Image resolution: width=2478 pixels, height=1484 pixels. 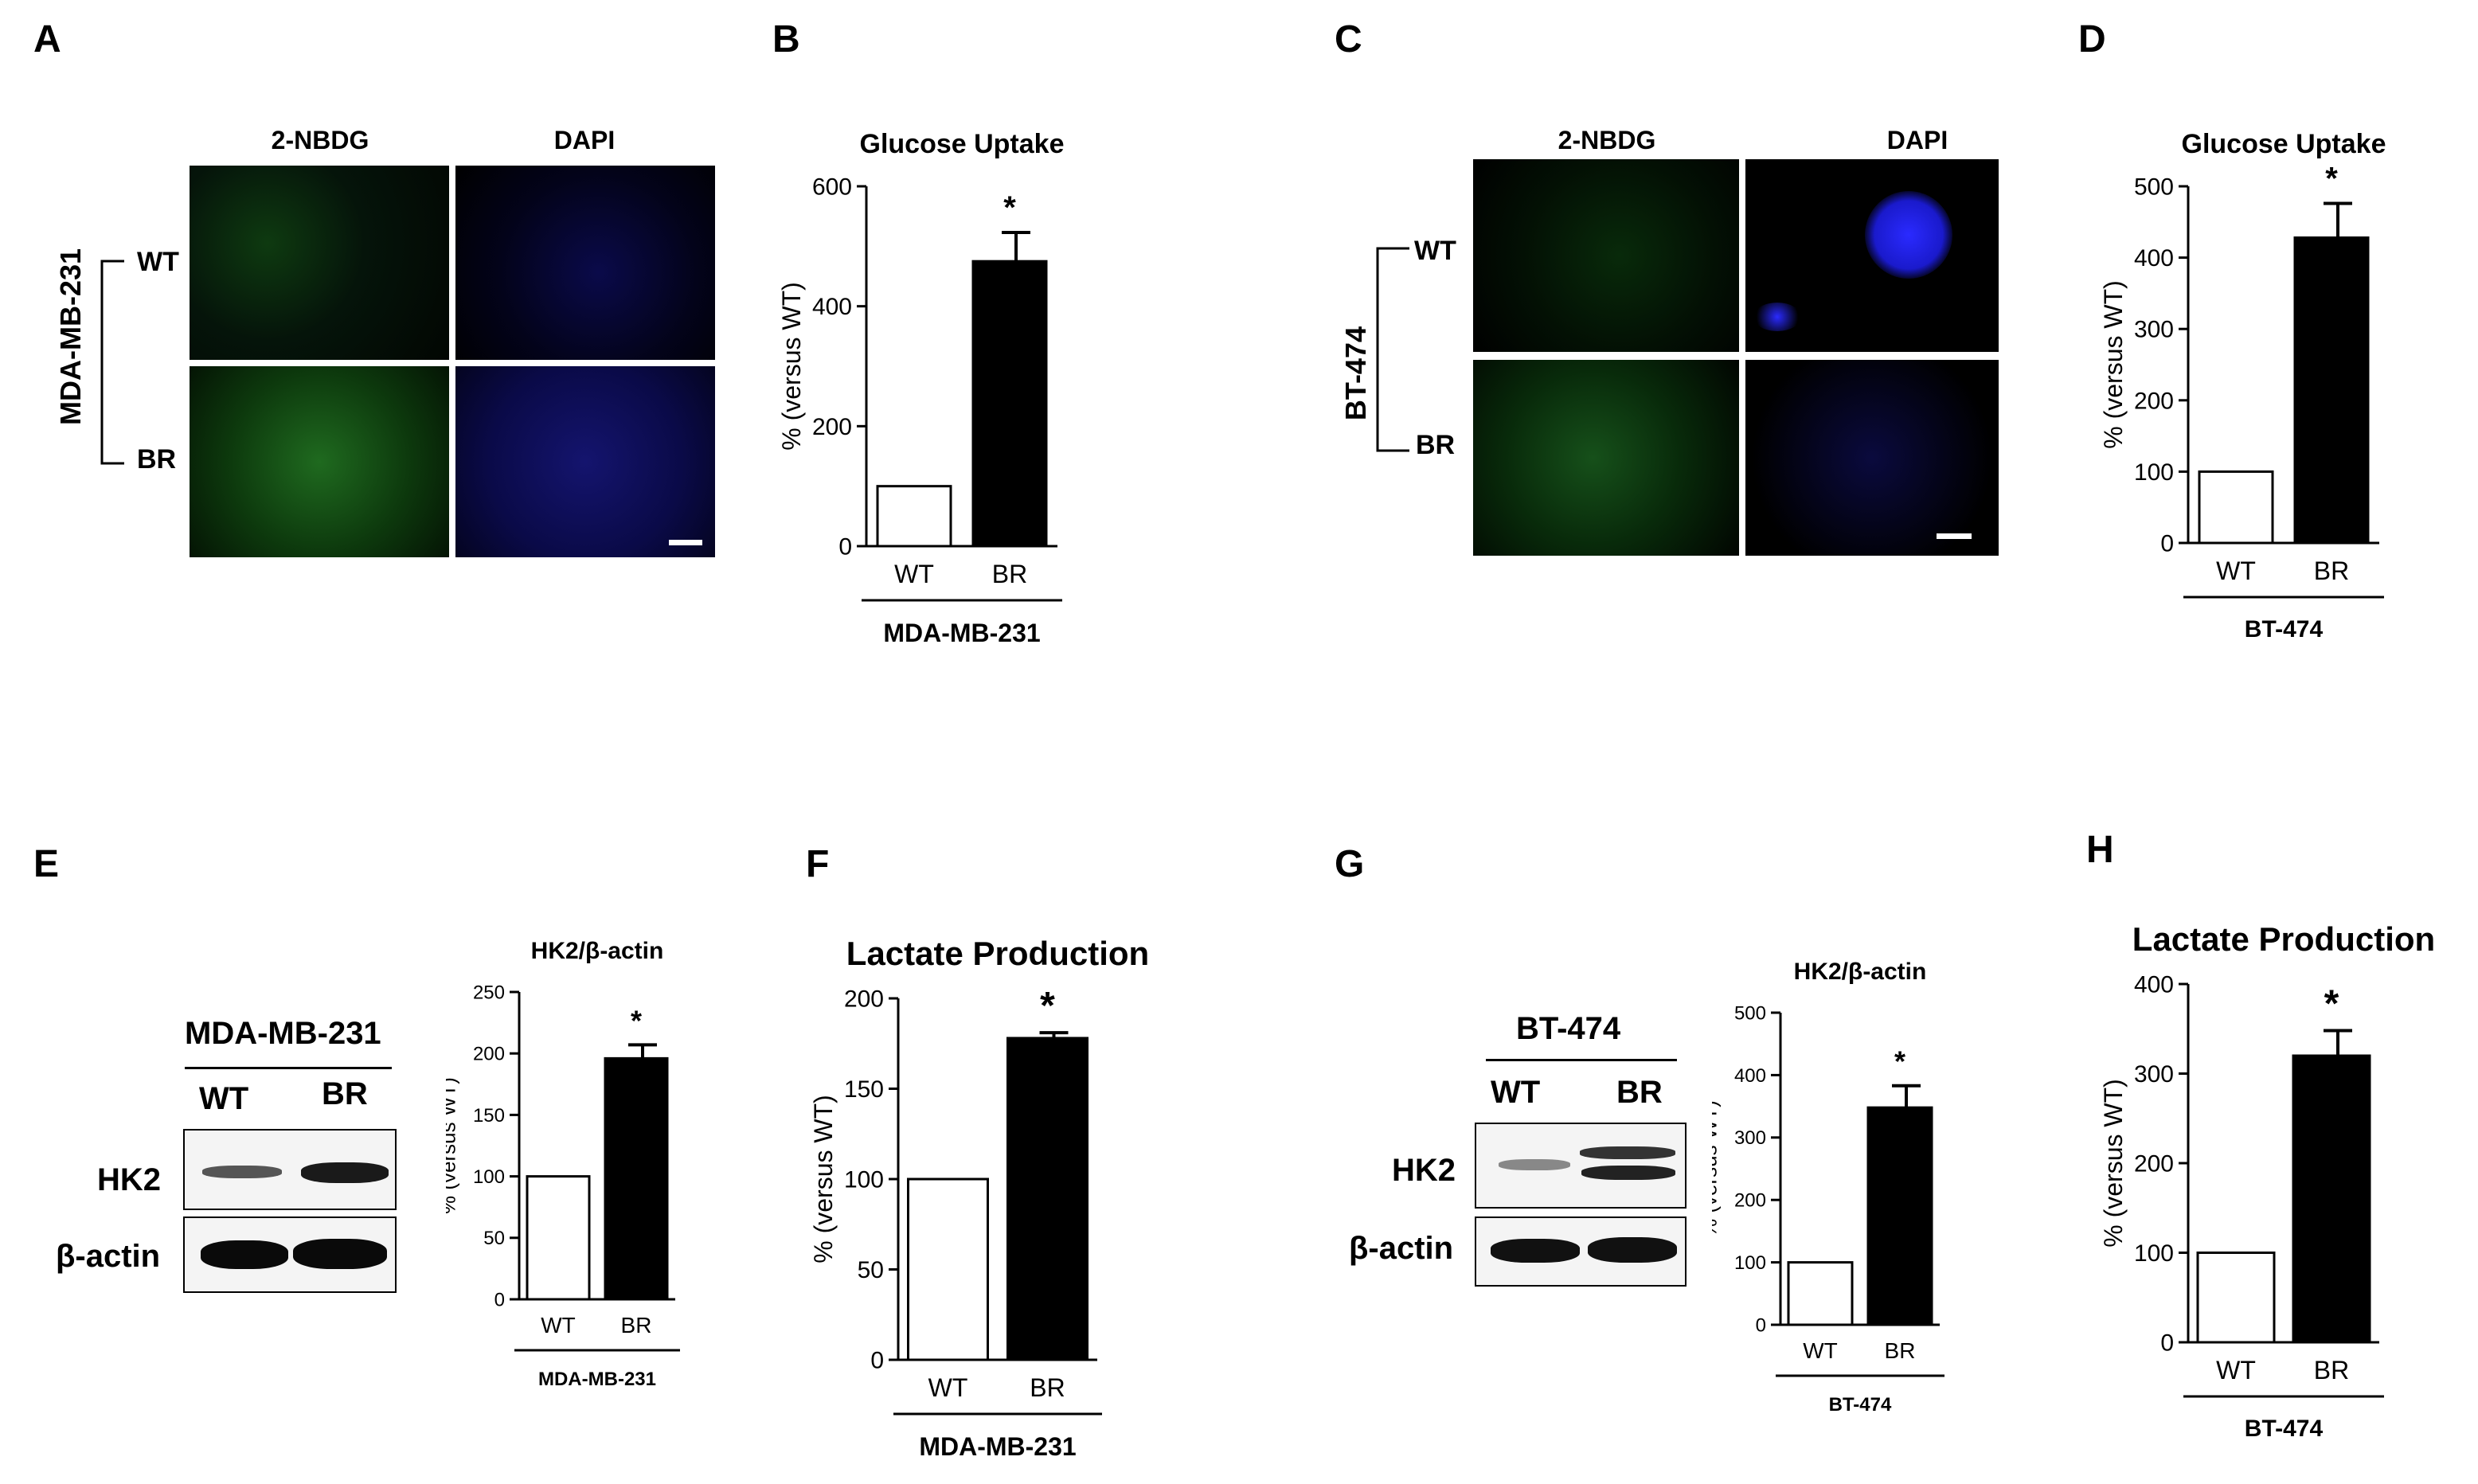 What do you see at coordinates (832, 187) in the screenshot?
I see `y-tick-label: 600` at bounding box center [832, 187].